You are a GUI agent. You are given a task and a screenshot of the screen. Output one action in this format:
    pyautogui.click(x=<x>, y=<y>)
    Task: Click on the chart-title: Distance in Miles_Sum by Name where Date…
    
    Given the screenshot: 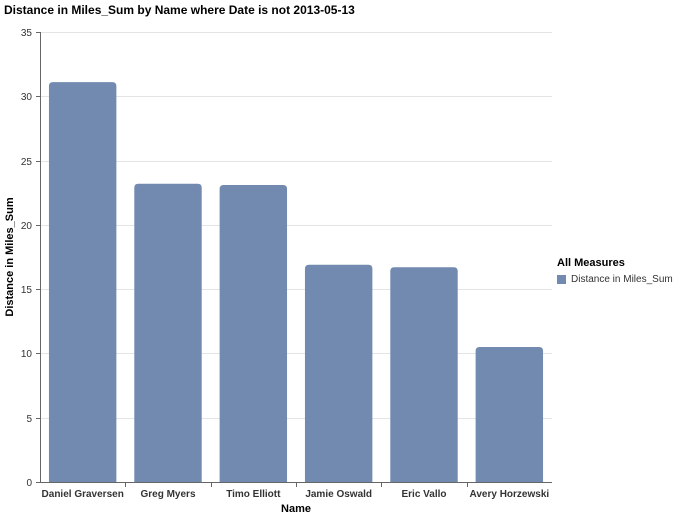 What is the action you would take?
    pyautogui.click(x=179, y=10)
    